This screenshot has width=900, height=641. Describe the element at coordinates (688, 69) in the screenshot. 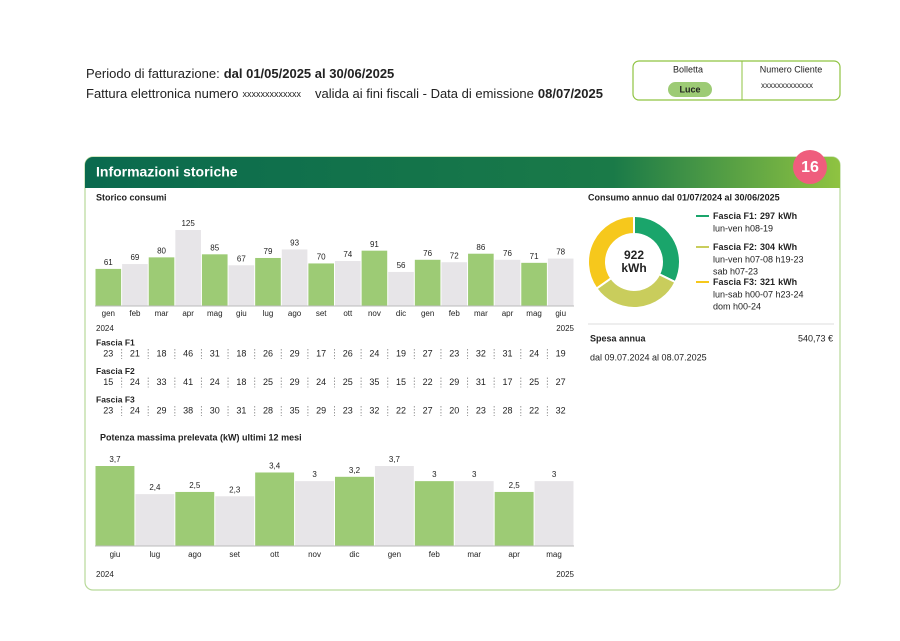

I see `bill-label: Bolletta` at that location.